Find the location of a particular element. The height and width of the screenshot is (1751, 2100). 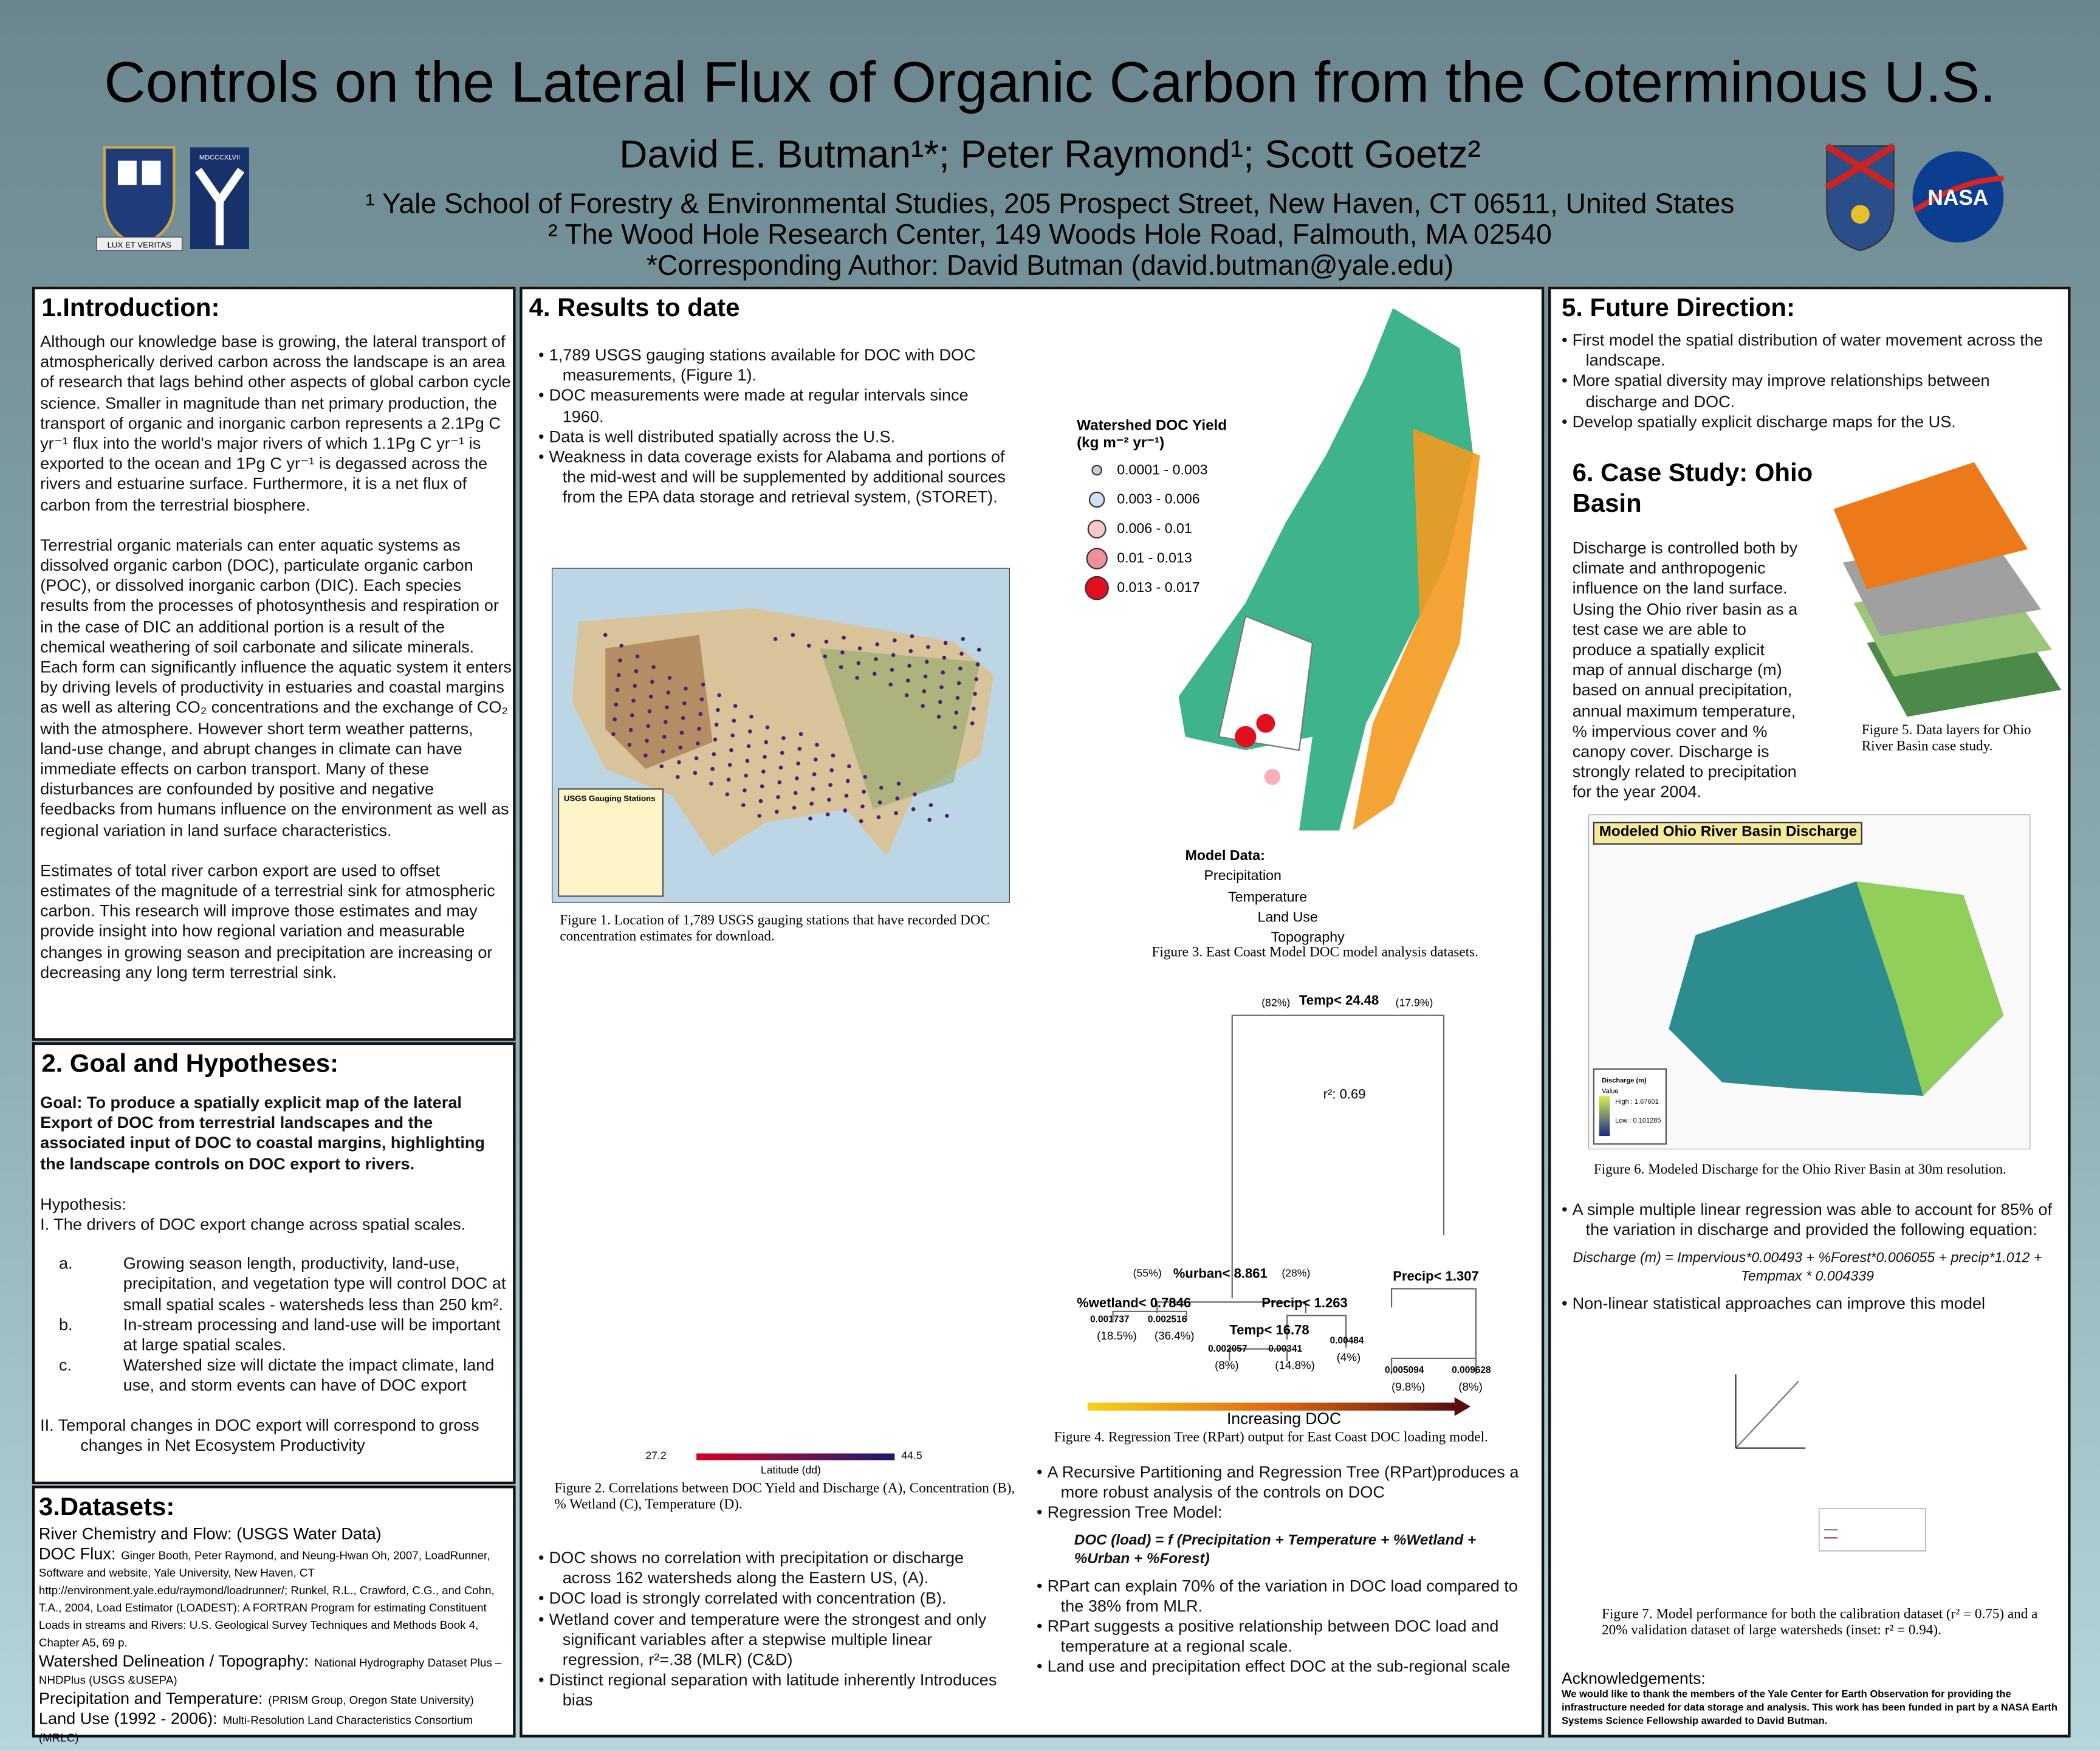

dataset-label: Precipitation and Temperature: is located at coordinates (150, 1698).